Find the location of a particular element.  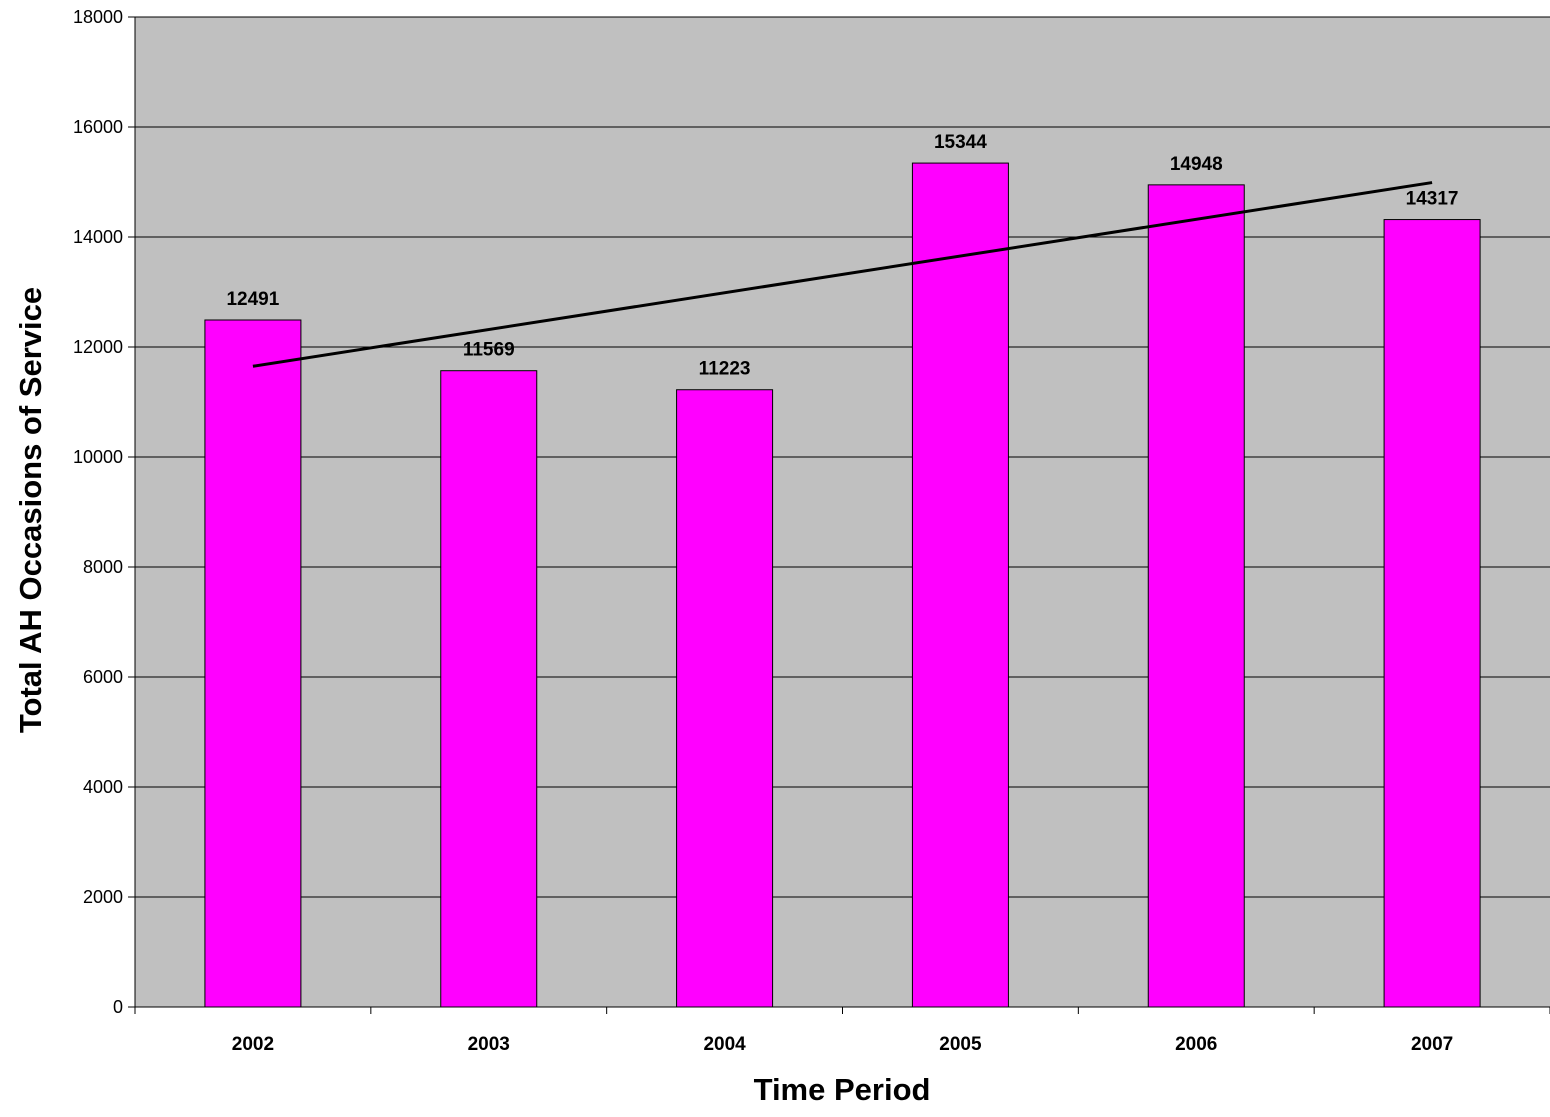

x-tick-label-2005: 2005 is located at coordinates (960, 1044).